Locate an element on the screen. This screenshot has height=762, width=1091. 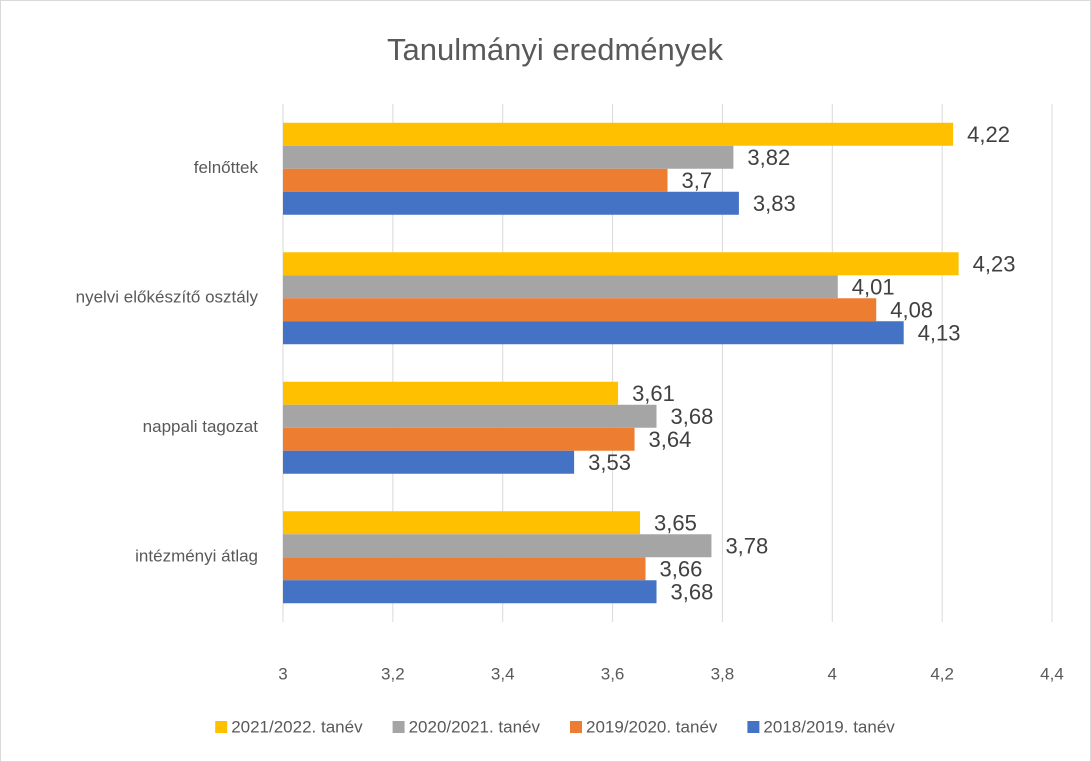
data-label: 4,22 is located at coordinates (988, 134).